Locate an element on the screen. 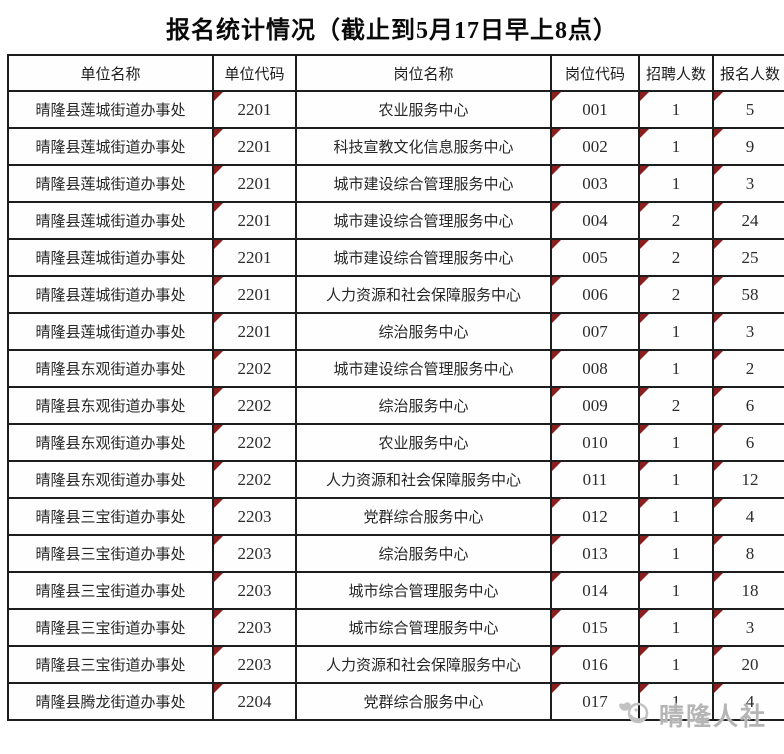  cell-position-code: 014 is located at coordinates (595, 590).